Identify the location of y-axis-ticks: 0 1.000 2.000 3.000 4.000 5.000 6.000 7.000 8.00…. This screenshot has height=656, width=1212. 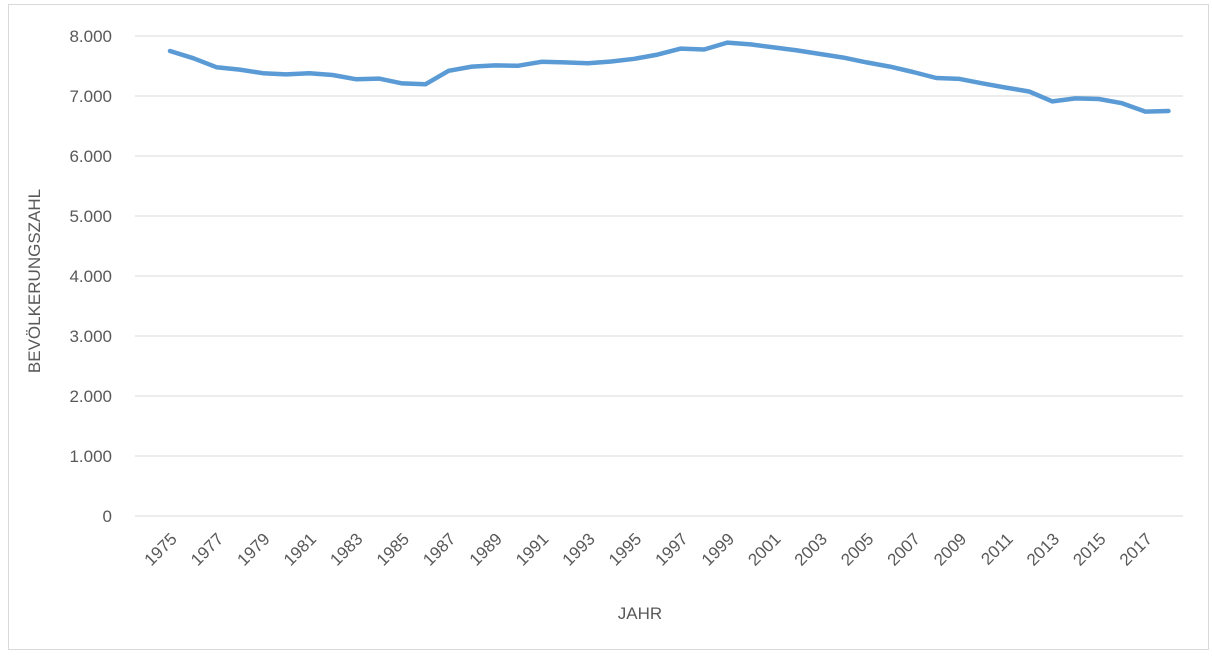
(90, 276).